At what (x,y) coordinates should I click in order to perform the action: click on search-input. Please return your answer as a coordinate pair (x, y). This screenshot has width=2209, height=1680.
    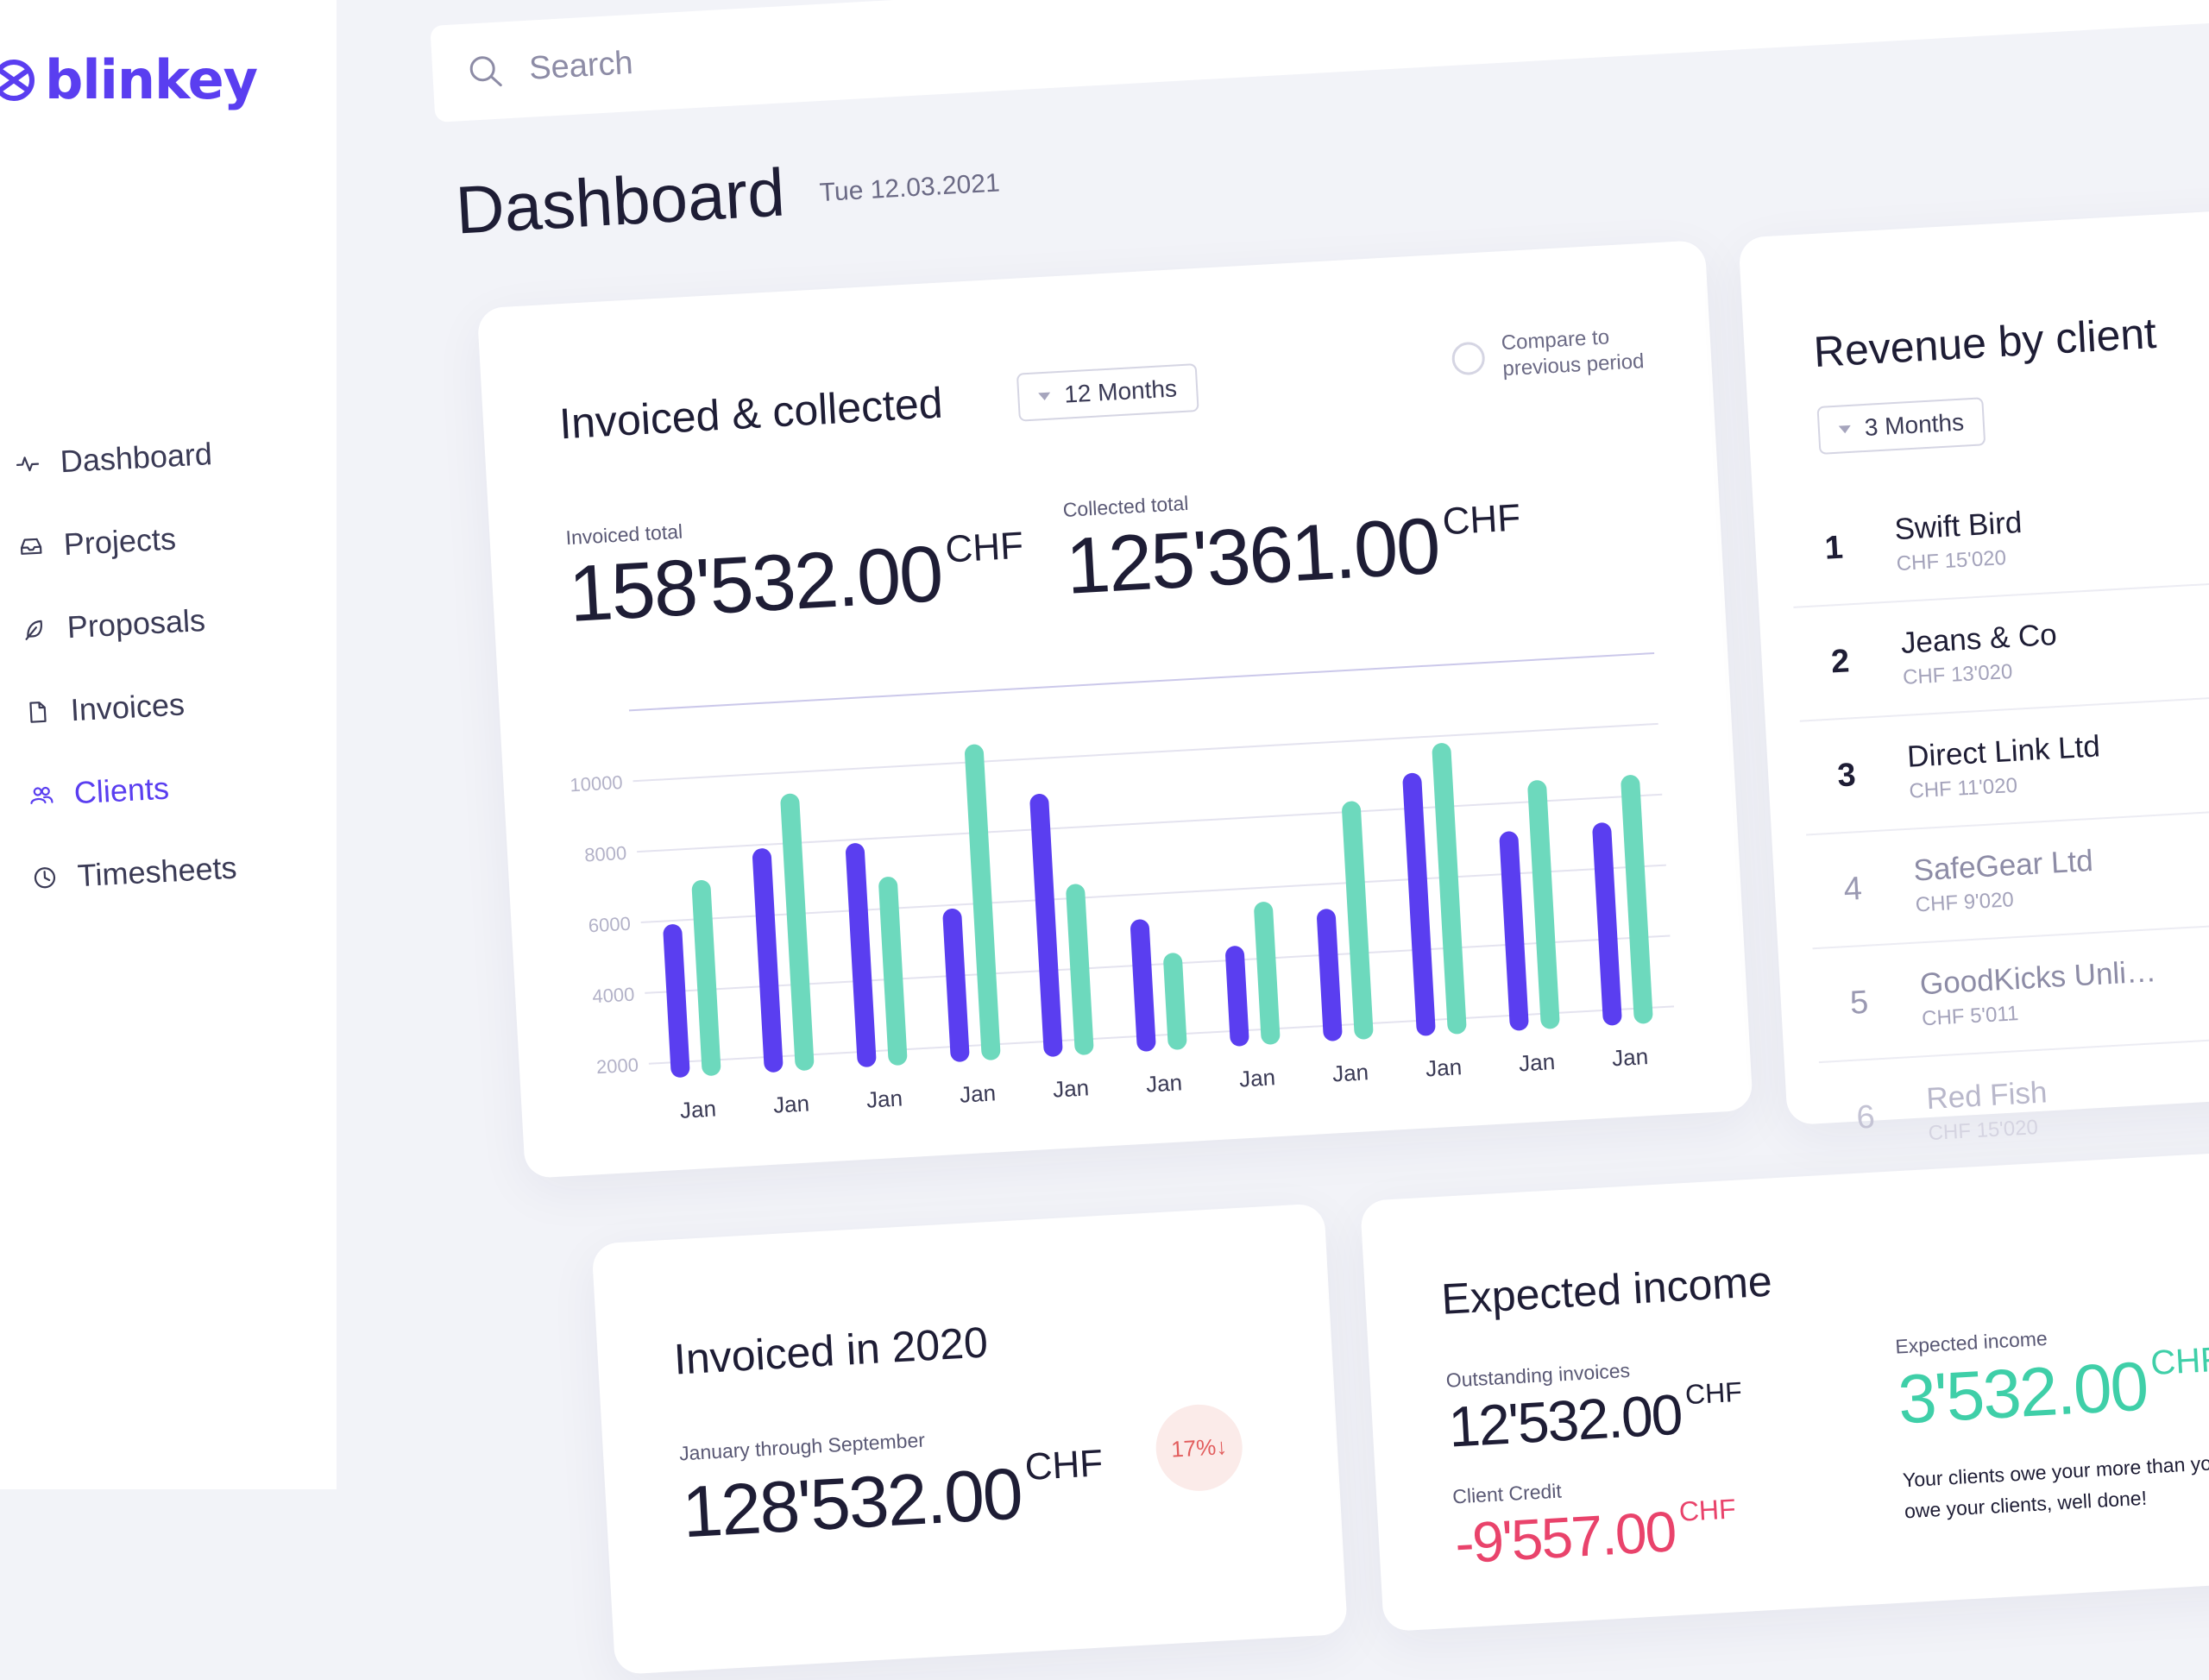
    Looking at the image, I should click on (874, 49).